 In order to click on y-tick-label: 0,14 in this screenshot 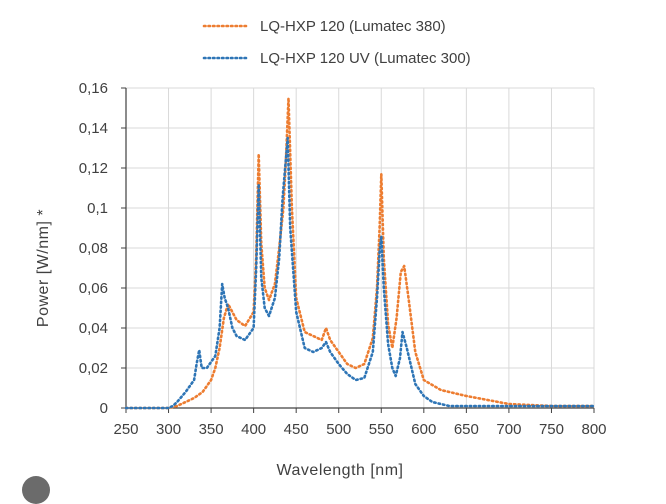, I will do `click(93, 128)`.